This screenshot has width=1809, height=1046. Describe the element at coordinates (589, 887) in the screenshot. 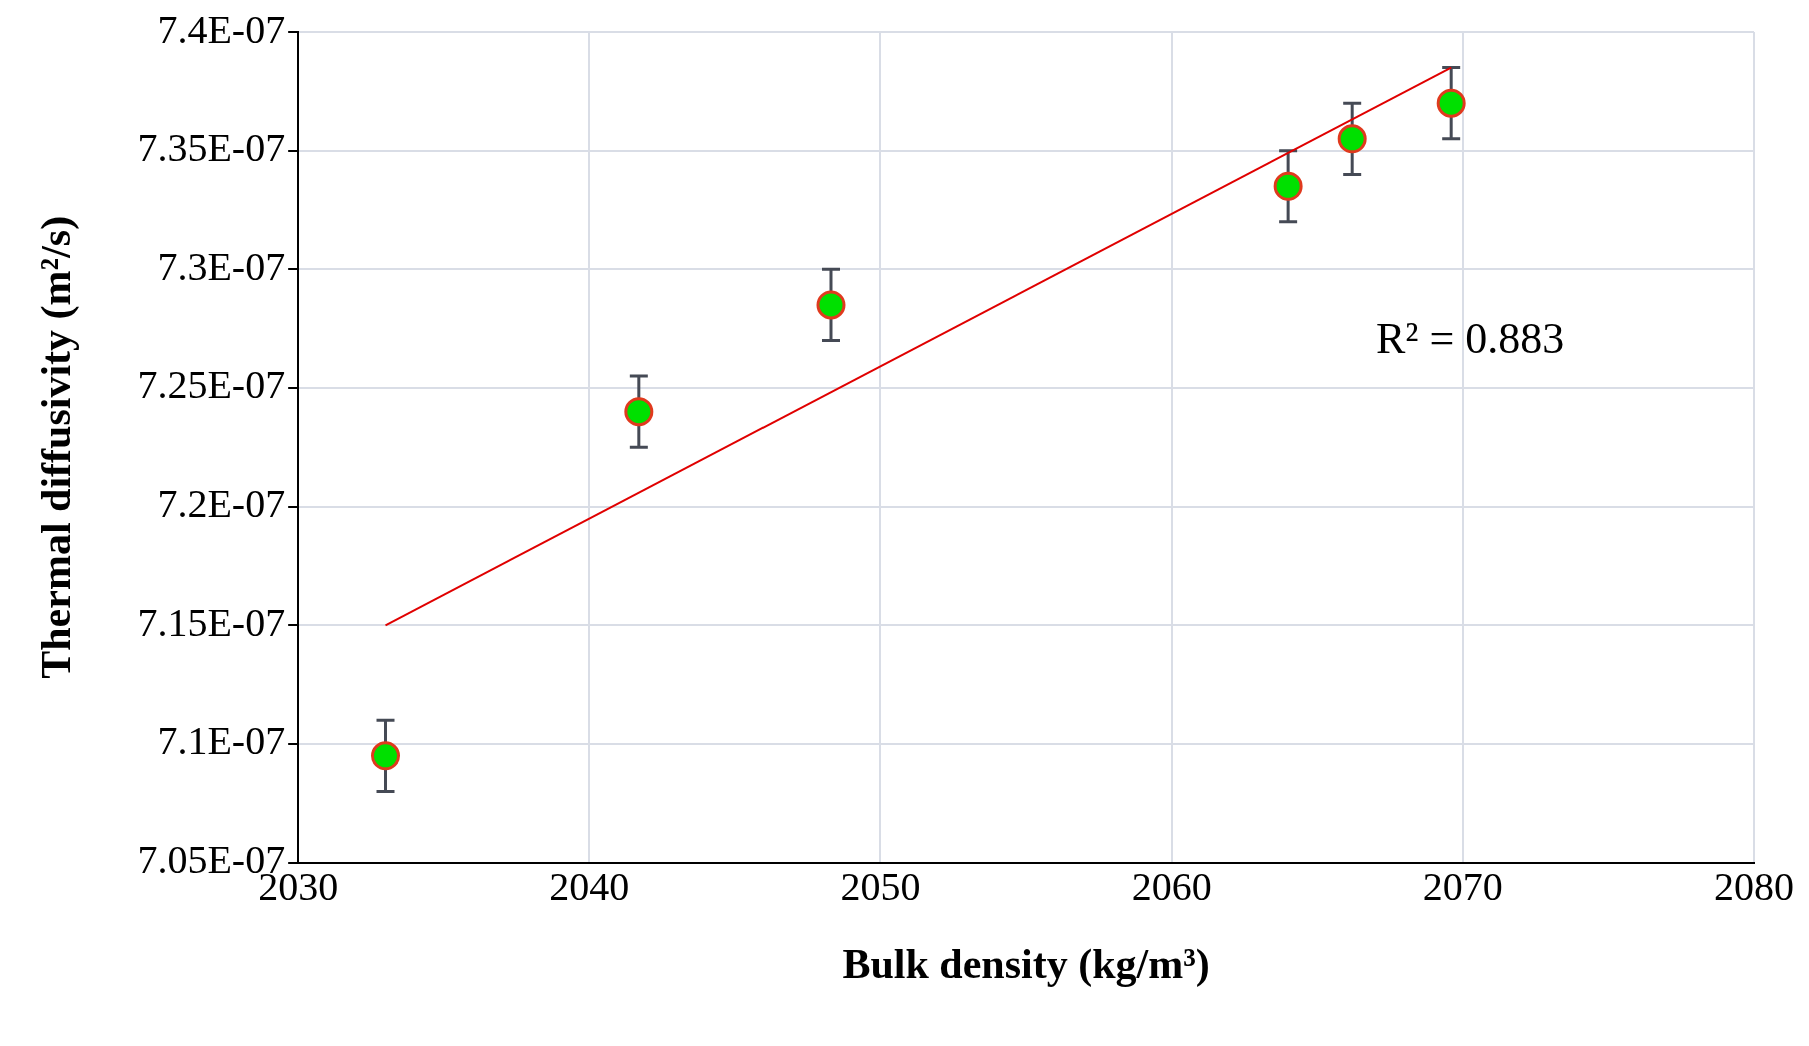

I see `x-tick-label: 2040` at that location.